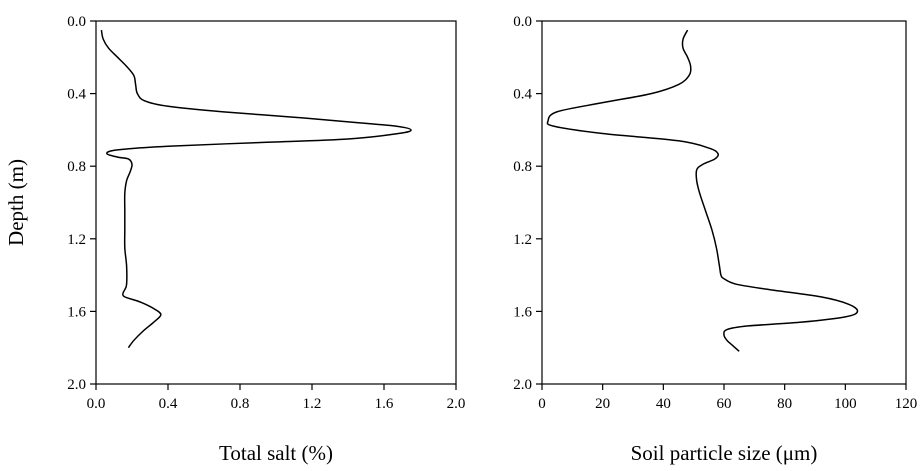 The image size is (923, 471). What do you see at coordinates (168, 404) in the screenshot?
I see `x-tick-label: 0.4` at bounding box center [168, 404].